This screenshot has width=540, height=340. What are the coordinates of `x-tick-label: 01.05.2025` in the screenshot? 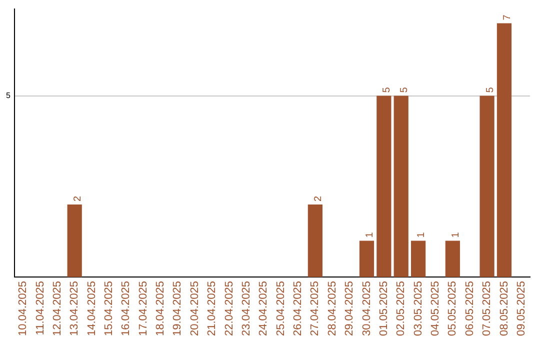 It's located at (384, 308).